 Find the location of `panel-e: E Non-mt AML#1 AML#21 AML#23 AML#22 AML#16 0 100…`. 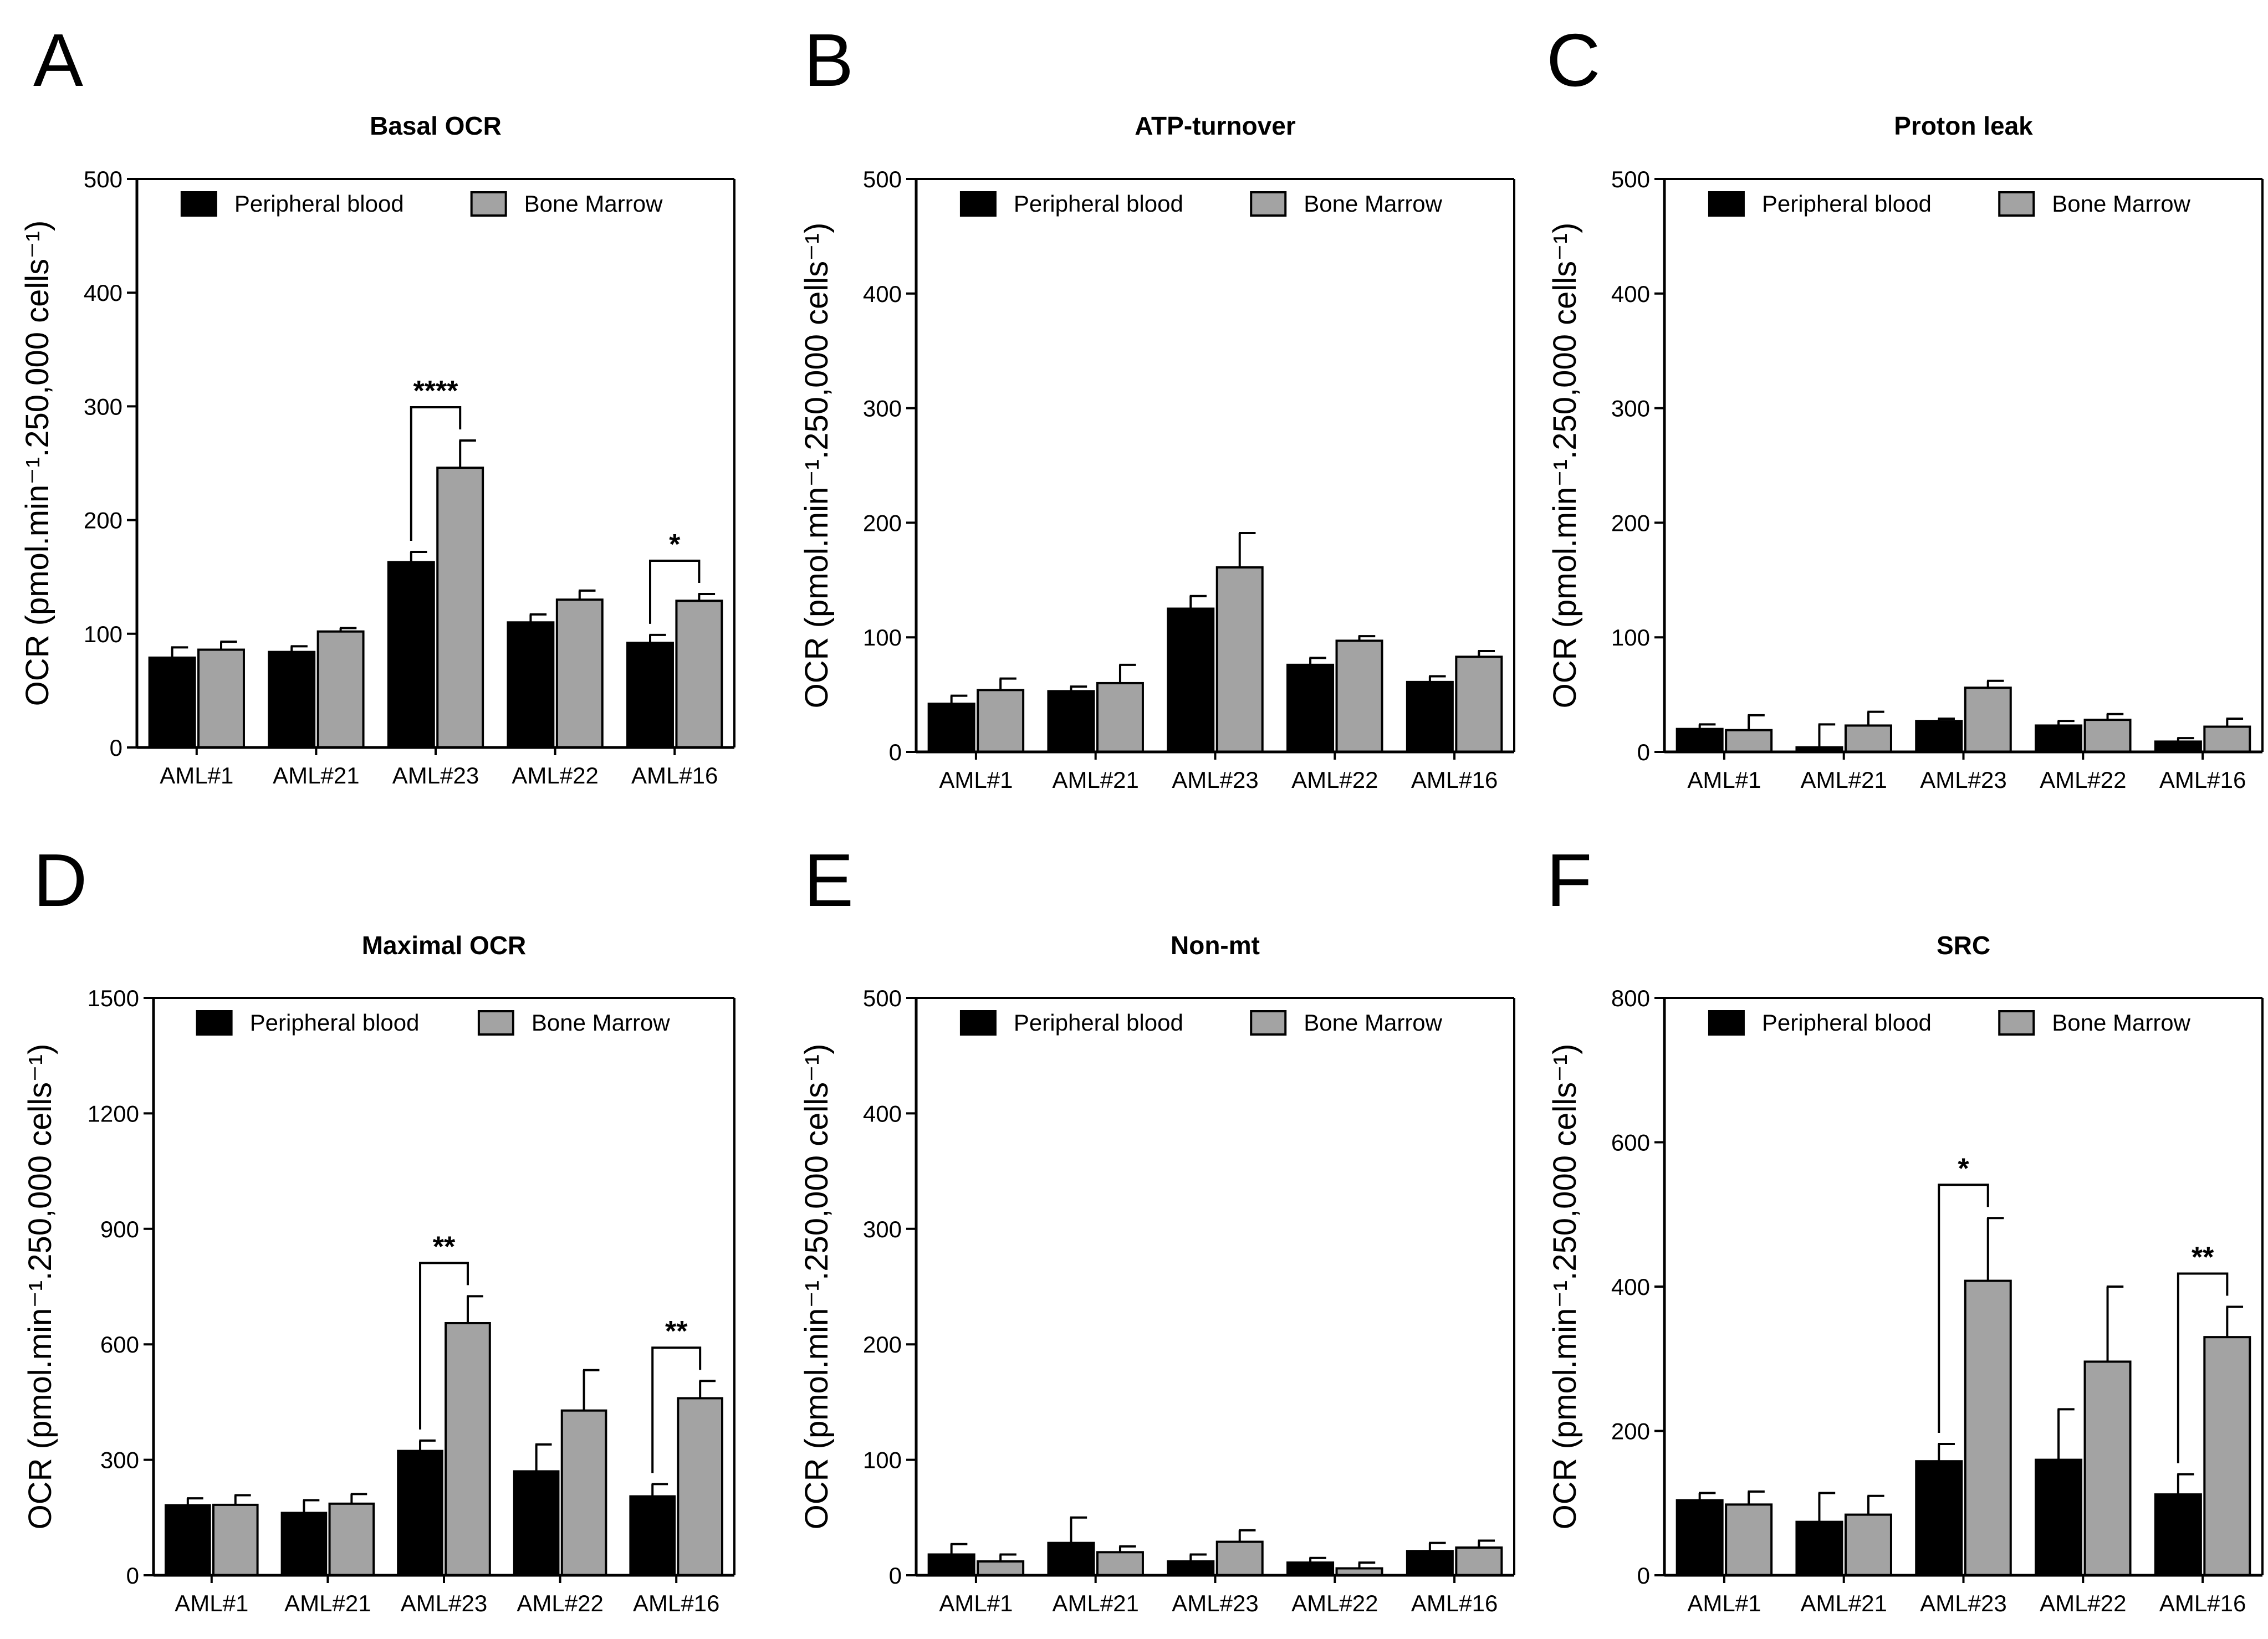

panel-e: E Non-mt AML#1 AML#21 AML#23 AML#22 AML#16 0 100… is located at coordinates (1157, 1227).